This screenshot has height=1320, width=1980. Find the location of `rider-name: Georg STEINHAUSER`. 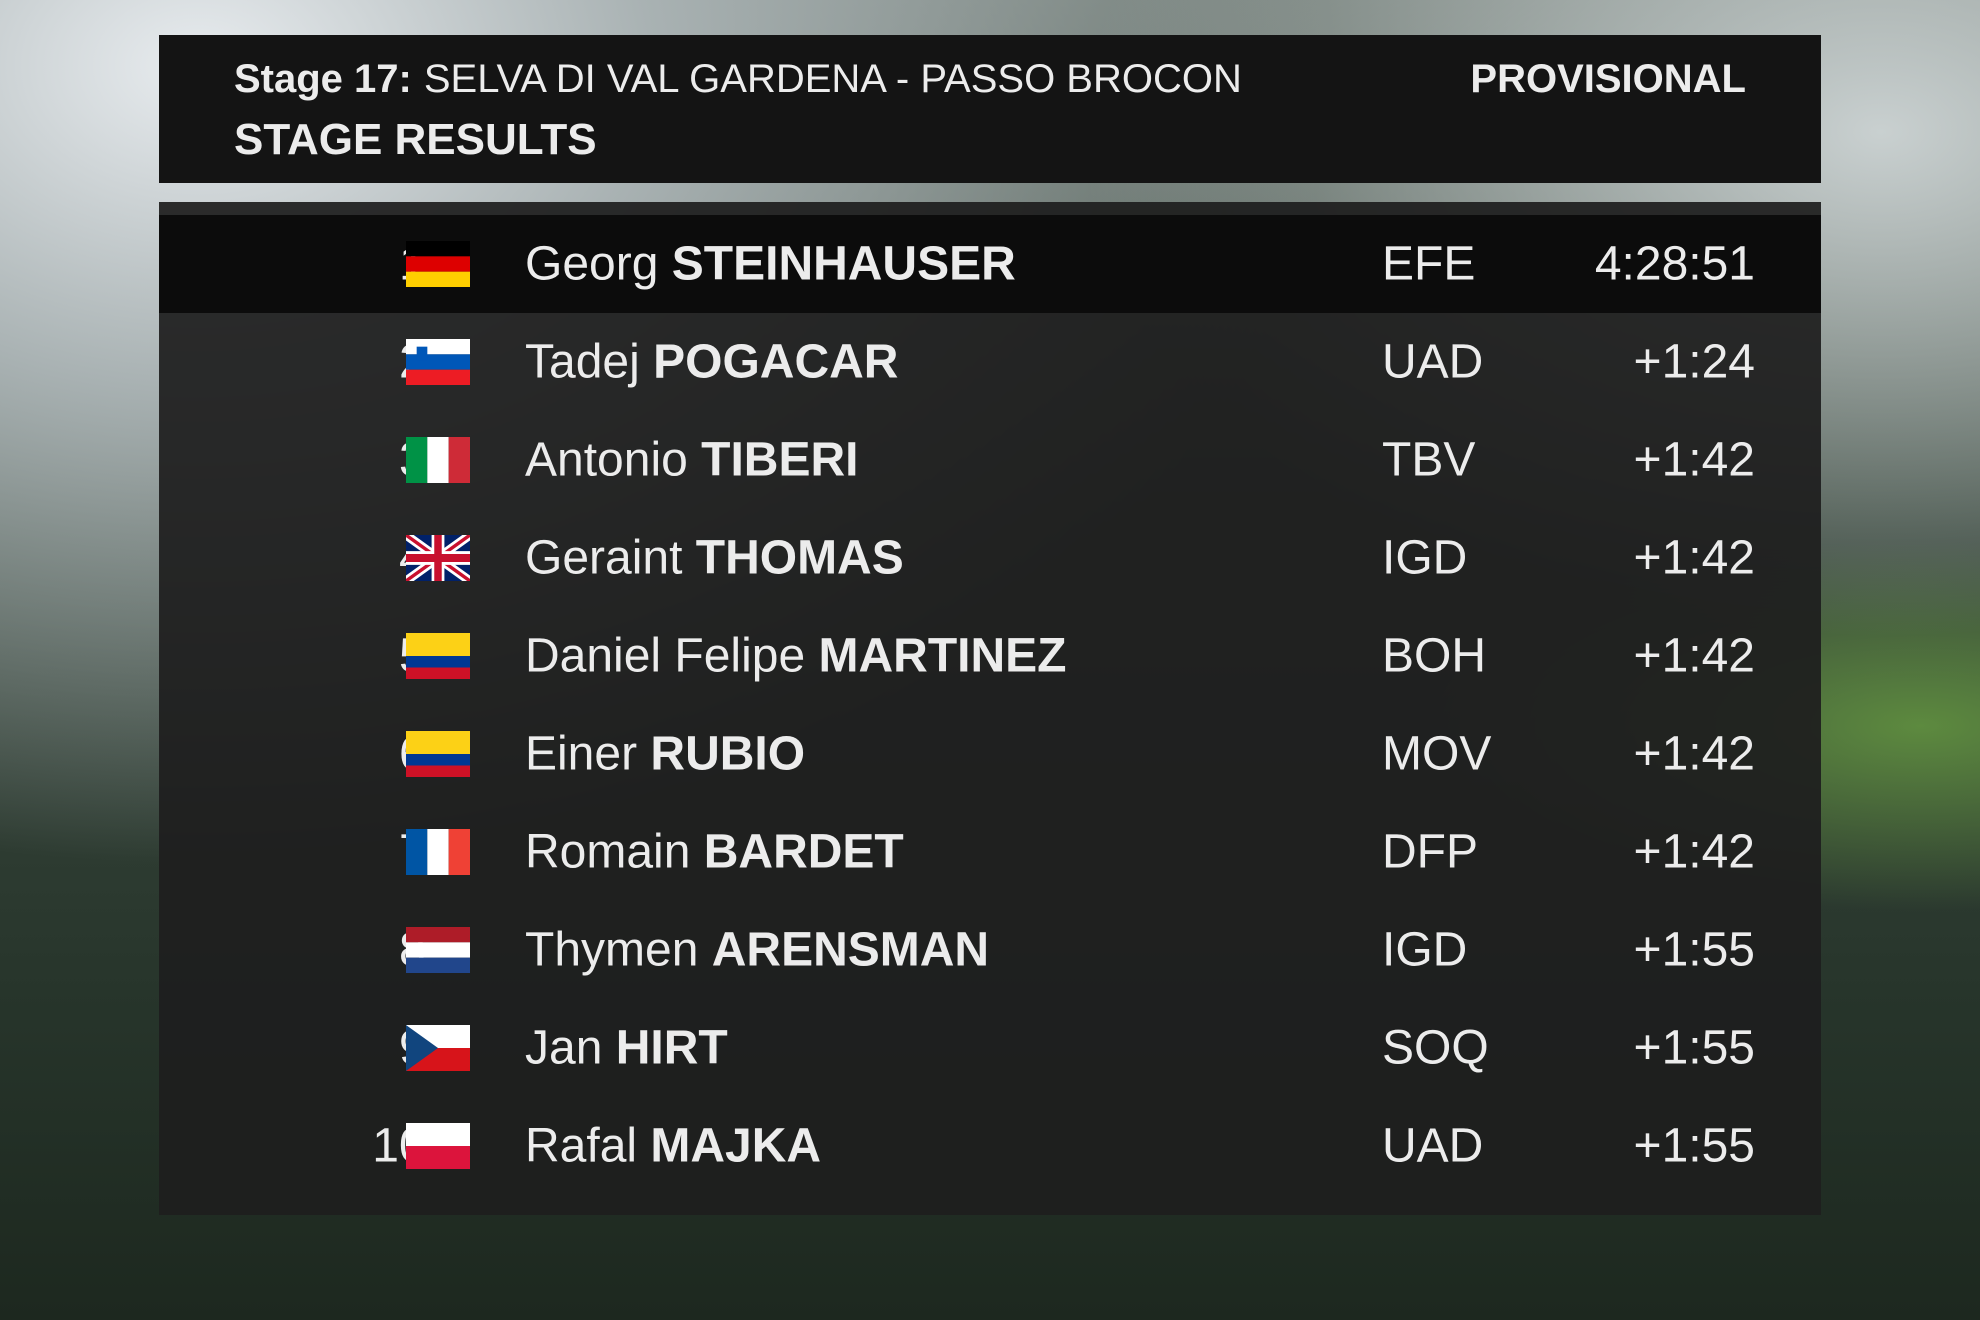

rider-name: Georg STEINHAUSER is located at coordinates (770, 264).